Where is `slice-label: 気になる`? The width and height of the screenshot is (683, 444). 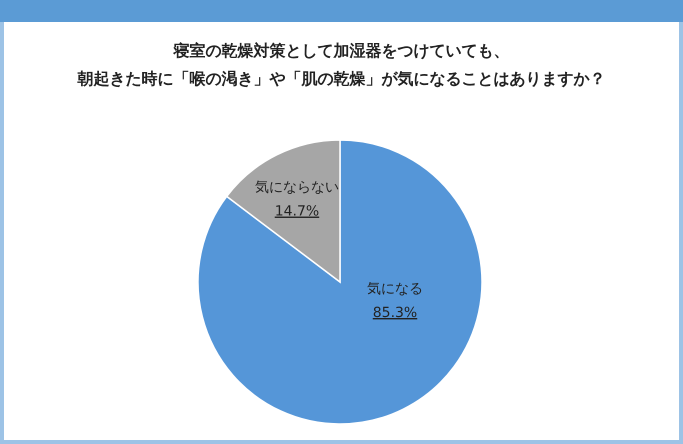
slice-label: 気になる is located at coordinates (395, 289).